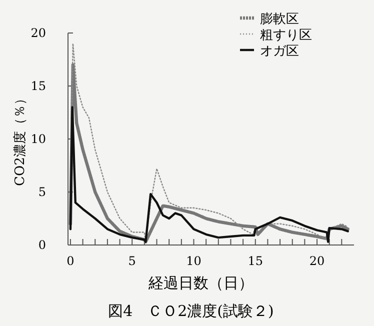 This screenshot has width=374, height=326. I want to click on text: 図4 ＣＯ2濃度(試験２), so click(191, 311).